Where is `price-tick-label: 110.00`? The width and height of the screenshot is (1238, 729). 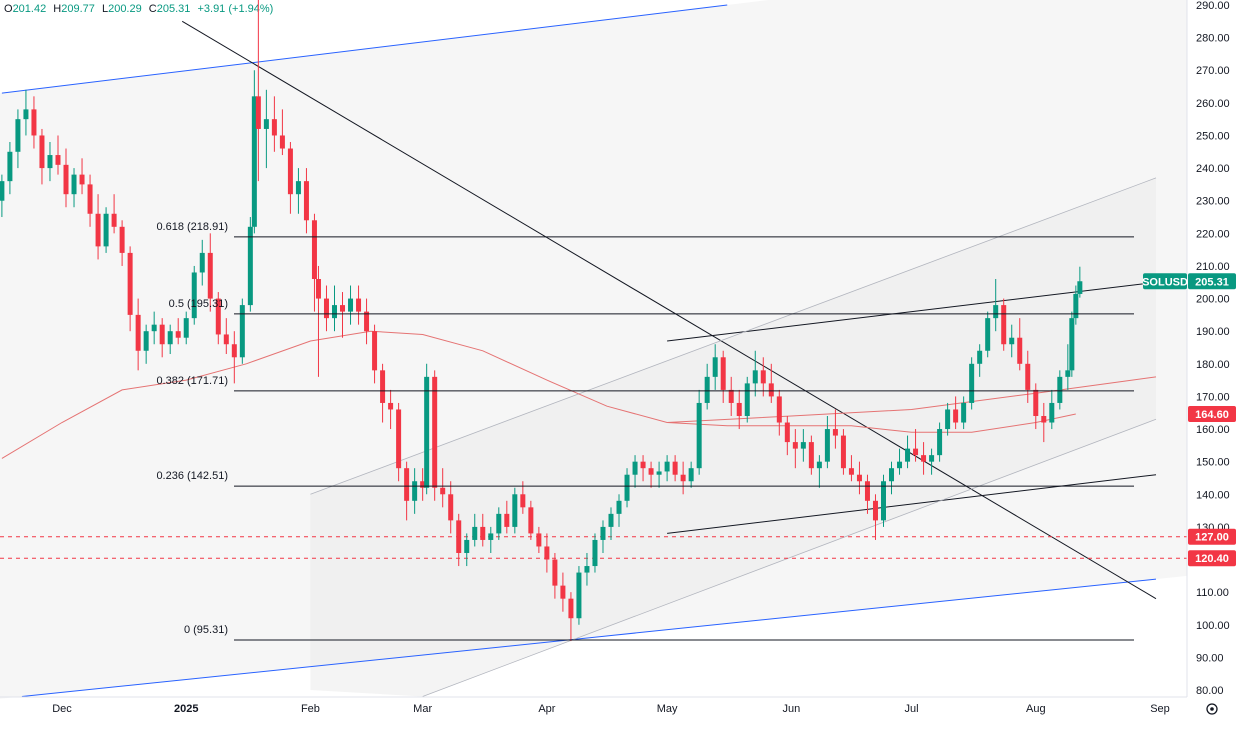
price-tick-label: 110.00 is located at coordinates (1212, 593).